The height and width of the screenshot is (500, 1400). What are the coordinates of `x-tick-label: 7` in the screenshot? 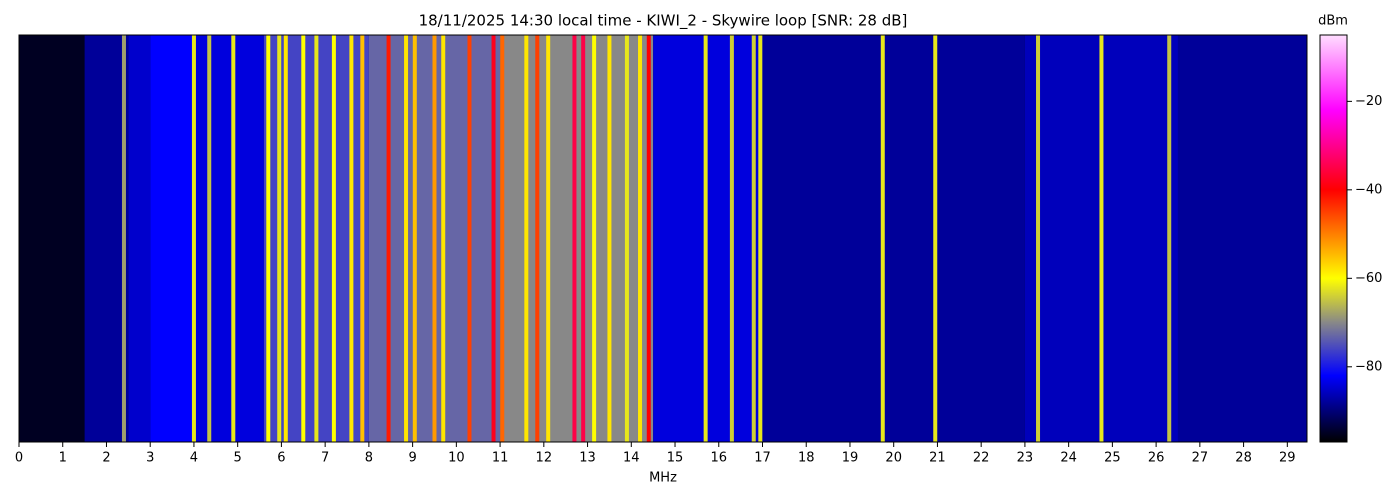 It's located at (325, 458).